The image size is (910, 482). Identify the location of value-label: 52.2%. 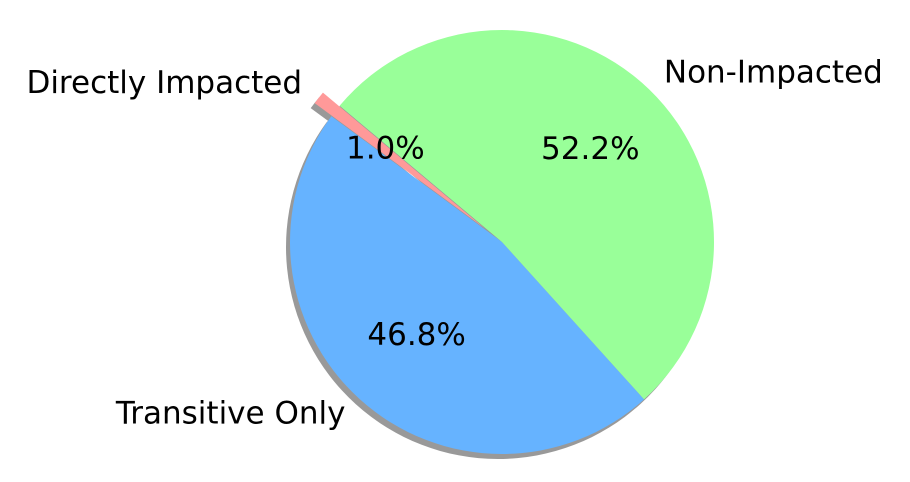
(590, 149).